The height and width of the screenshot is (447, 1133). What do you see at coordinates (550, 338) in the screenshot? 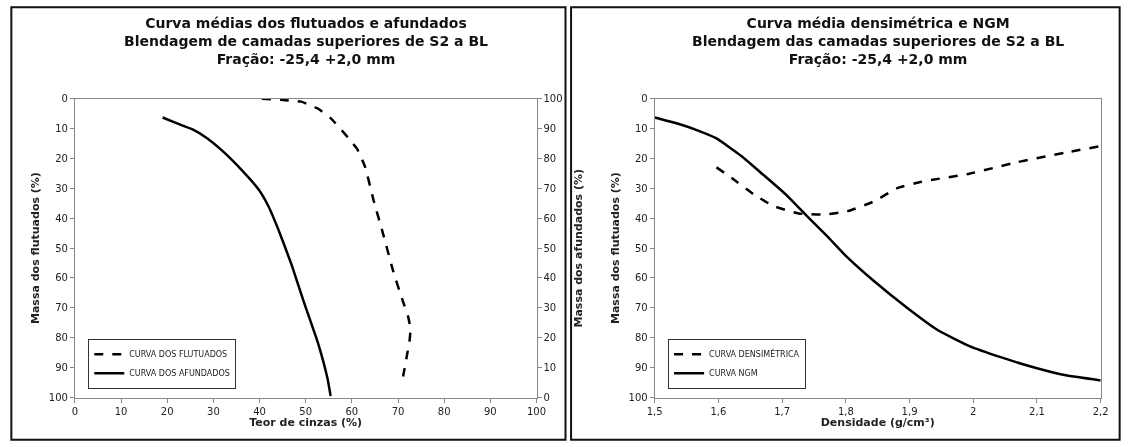
I see `y2-tick-label: 20` at bounding box center [550, 338].